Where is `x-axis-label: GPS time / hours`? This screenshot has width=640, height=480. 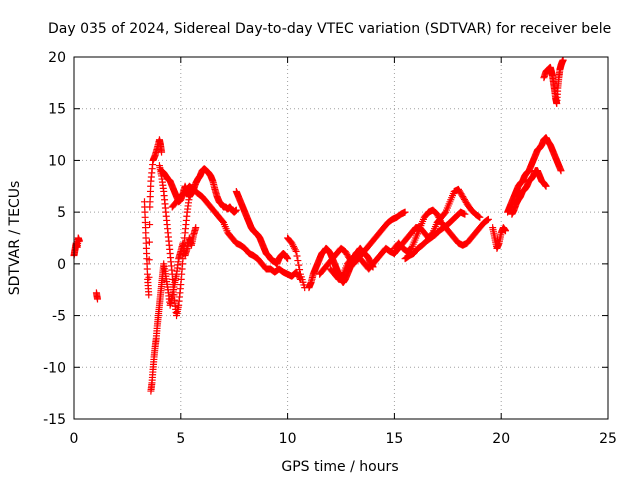
x-axis-label: GPS time / hours is located at coordinates (339, 467).